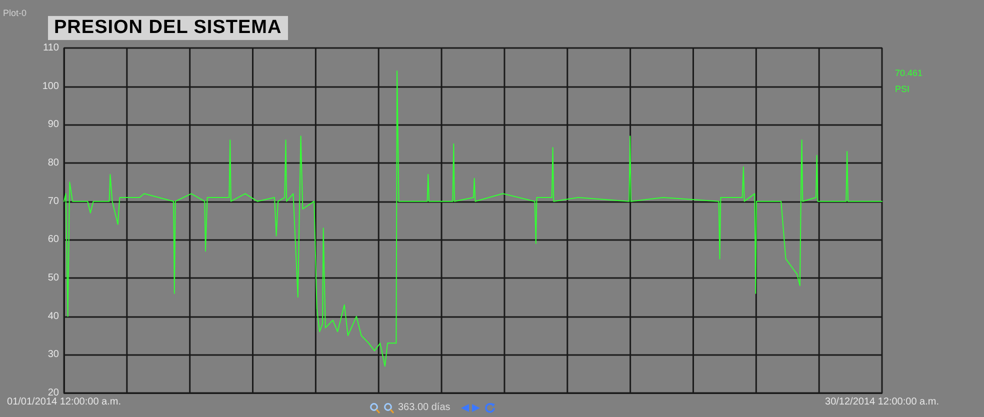  What do you see at coordinates (54, 393) in the screenshot?
I see `y-tick-label: 20` at bounding box center [54, 393].